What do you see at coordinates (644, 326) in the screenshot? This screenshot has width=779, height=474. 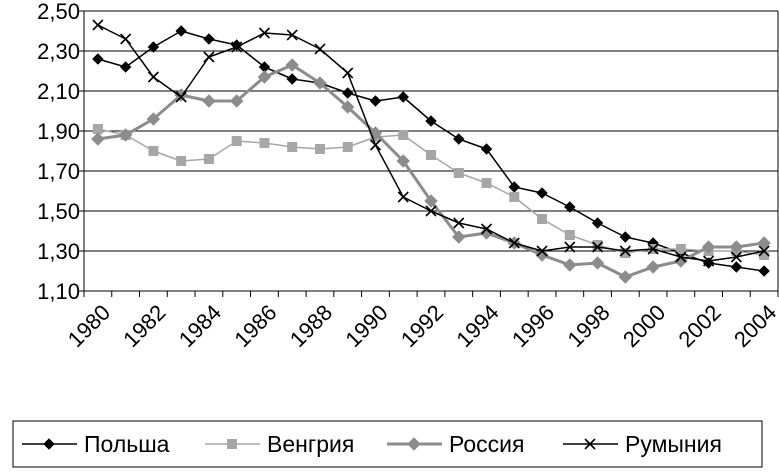 I see `x-tick-label: 2000` at bounding box center [644, 326].